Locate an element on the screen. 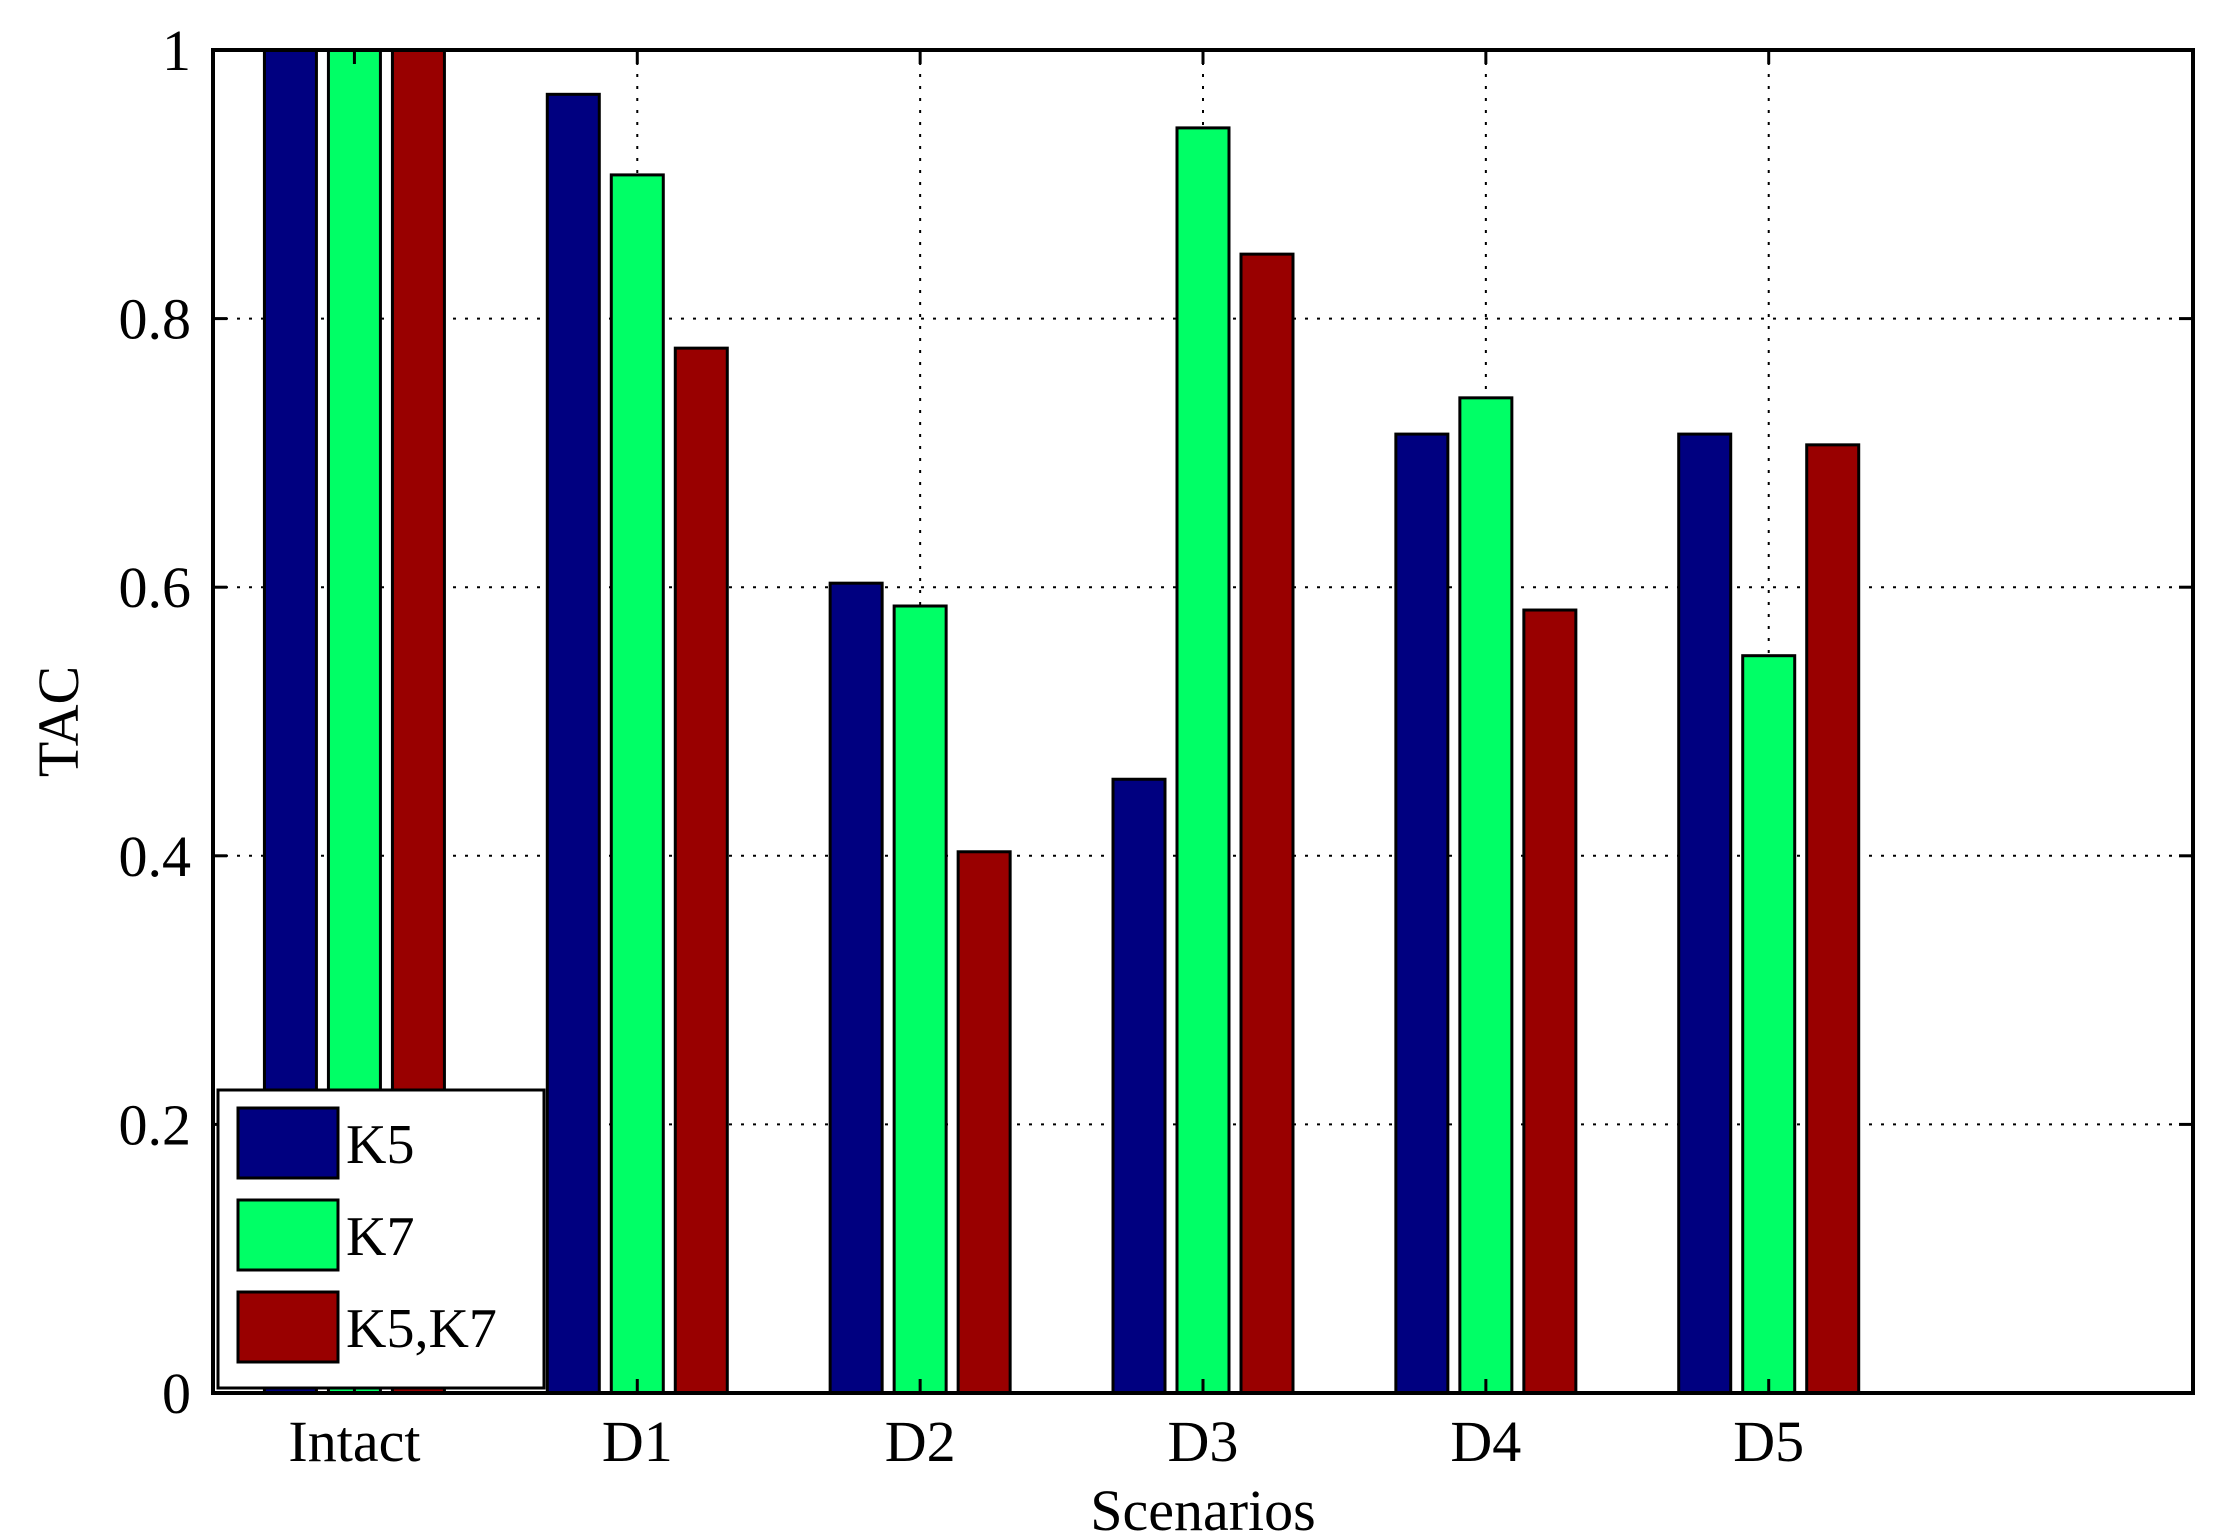 This screenshot has width=2223, height=1537. legend-label: K5,K7 is located at coordinates (421, 1329).